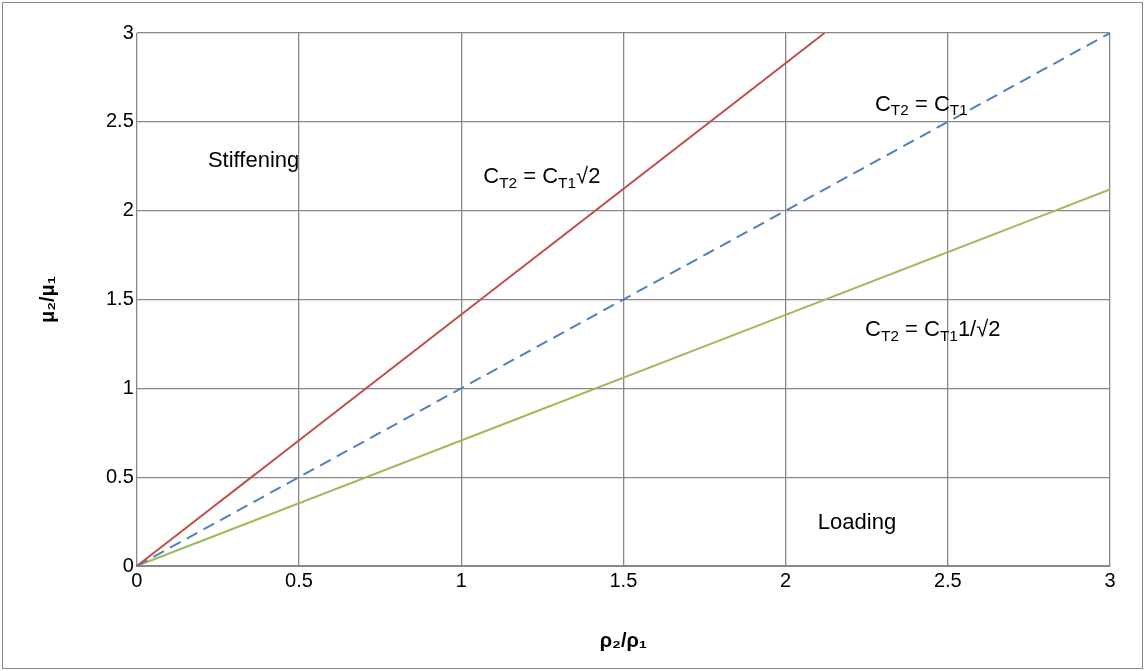 The width and height of the screenshot is (1145, 671). Describe the element at coordinates (119, 120) in the screenshot. I see `y-tick-label: 2.5` at that location.